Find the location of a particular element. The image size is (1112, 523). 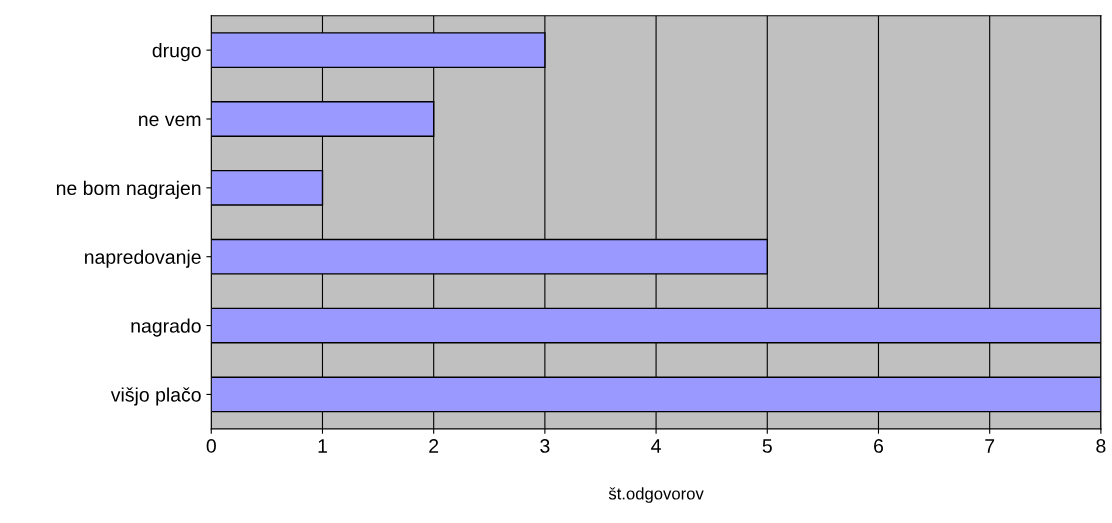

x-tick-label: 4 is located at coordinates (656, 446).